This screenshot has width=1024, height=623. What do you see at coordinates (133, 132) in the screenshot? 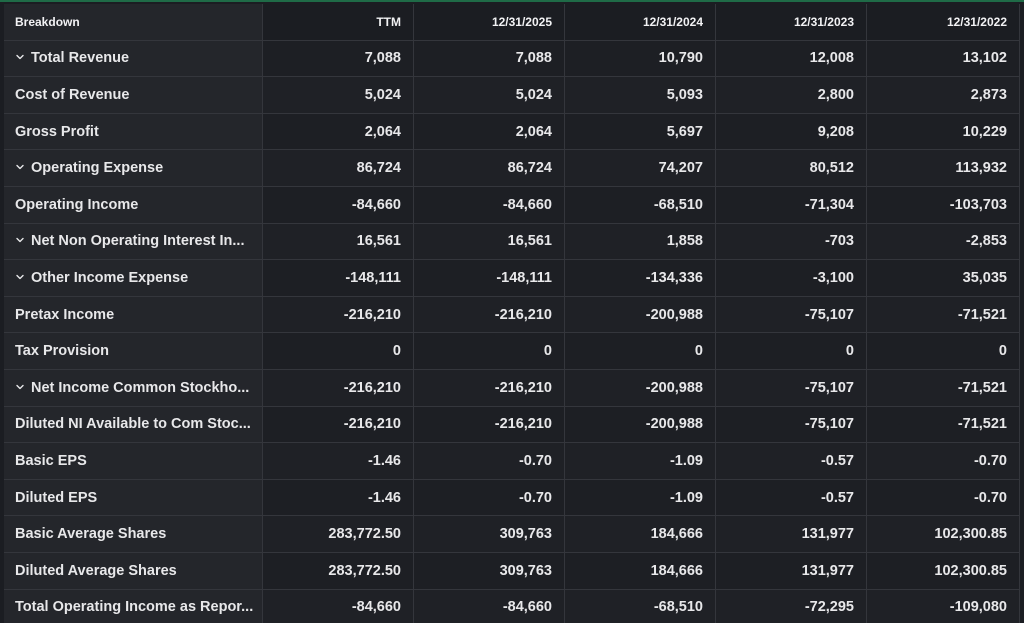
I see `row-label: Gross Profit` at bounding box center [133, 132].